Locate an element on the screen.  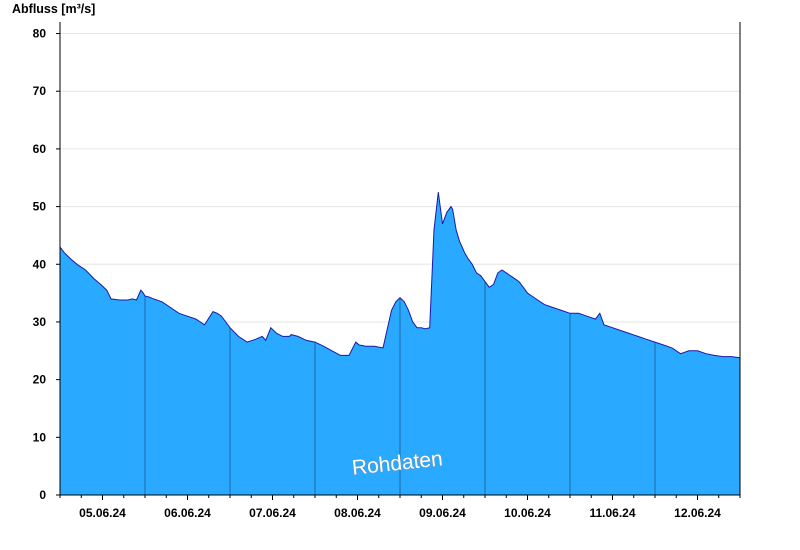
x-tick-label-10.06.24: 10.06.24 is located at coordinates (527, 513).